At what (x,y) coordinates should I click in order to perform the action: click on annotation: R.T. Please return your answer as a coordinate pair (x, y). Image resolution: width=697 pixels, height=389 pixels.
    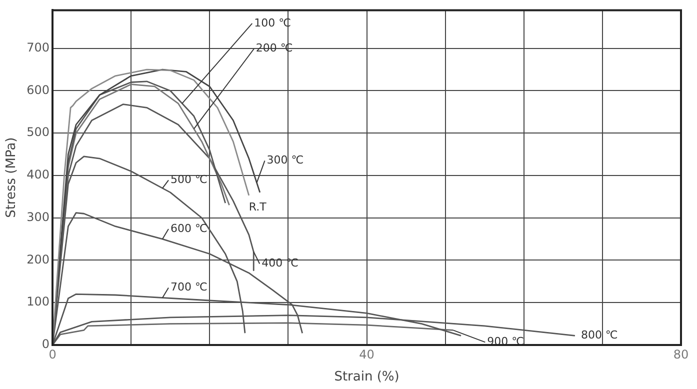
    Looking at the image, I should click on (257, 207).